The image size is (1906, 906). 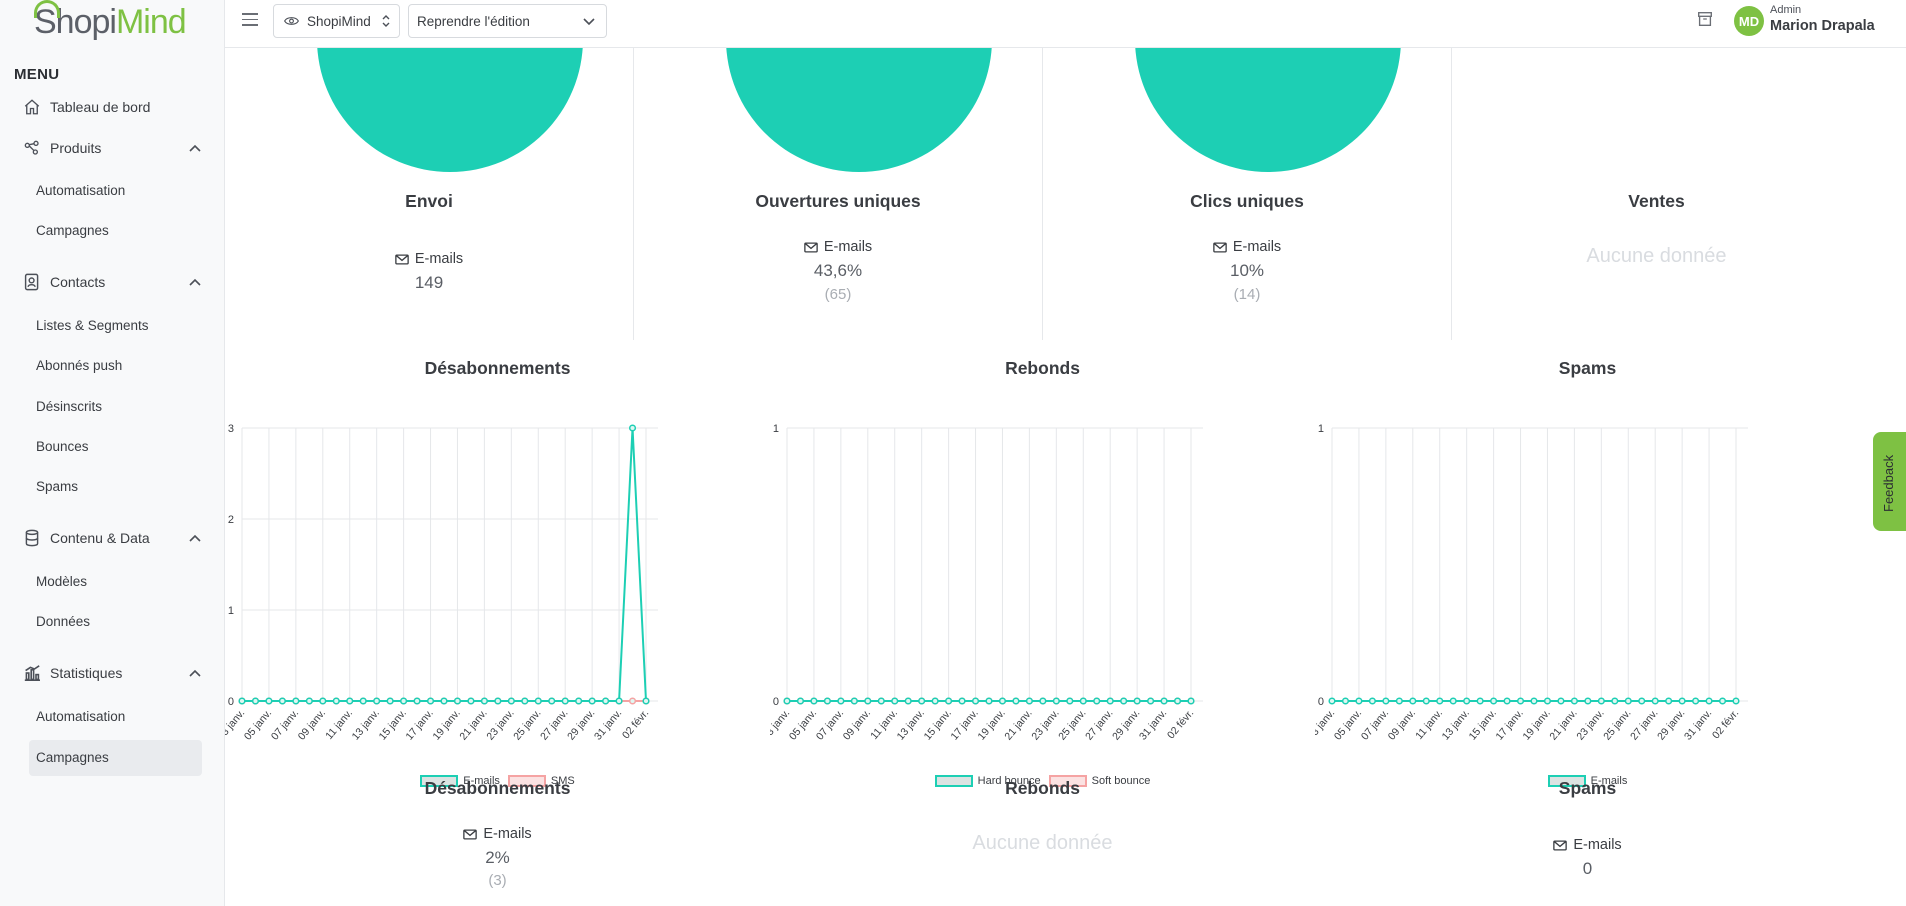 I want to click on kpi-circle, so click(x=450, y=110).